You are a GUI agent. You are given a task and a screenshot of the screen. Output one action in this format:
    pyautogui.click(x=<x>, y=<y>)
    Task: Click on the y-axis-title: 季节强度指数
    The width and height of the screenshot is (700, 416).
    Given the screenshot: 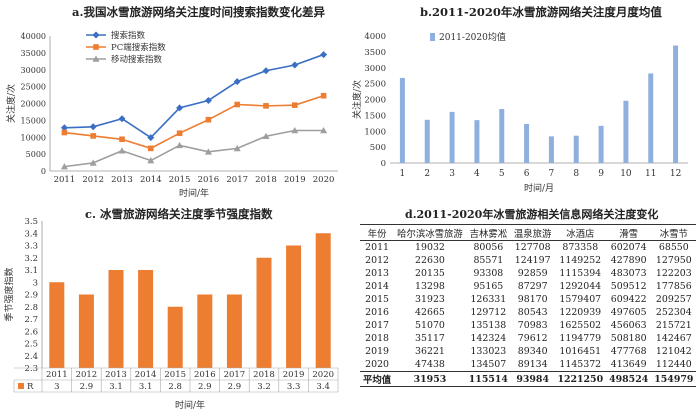 What is the action you would take?
    pyautogui.click(x=9, y=294)
    